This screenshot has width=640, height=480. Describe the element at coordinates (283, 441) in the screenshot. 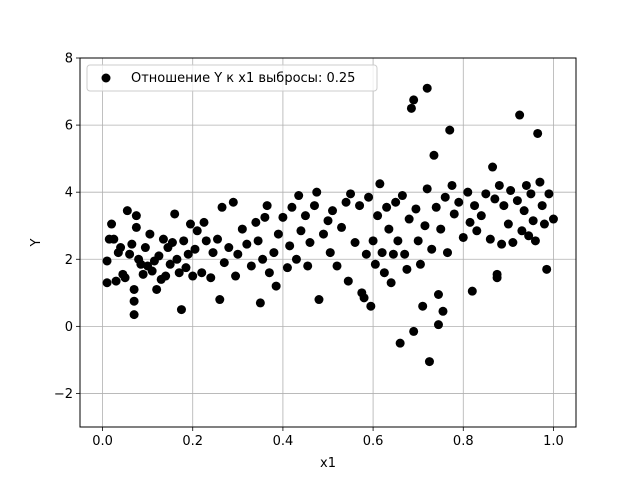

I see `x-tick-label: 0.4` at that location.